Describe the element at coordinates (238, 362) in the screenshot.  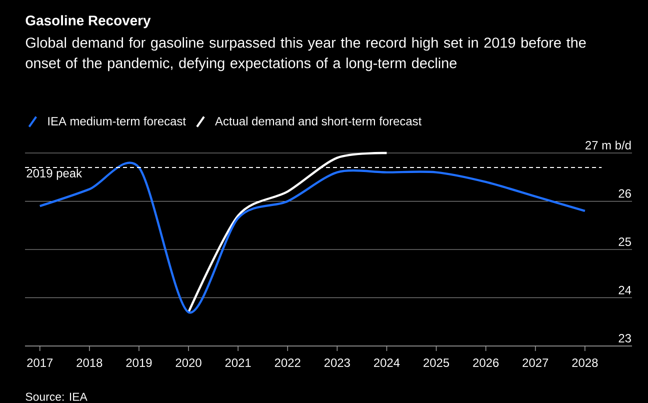
I see `x-tick-label: 2021` at that location.